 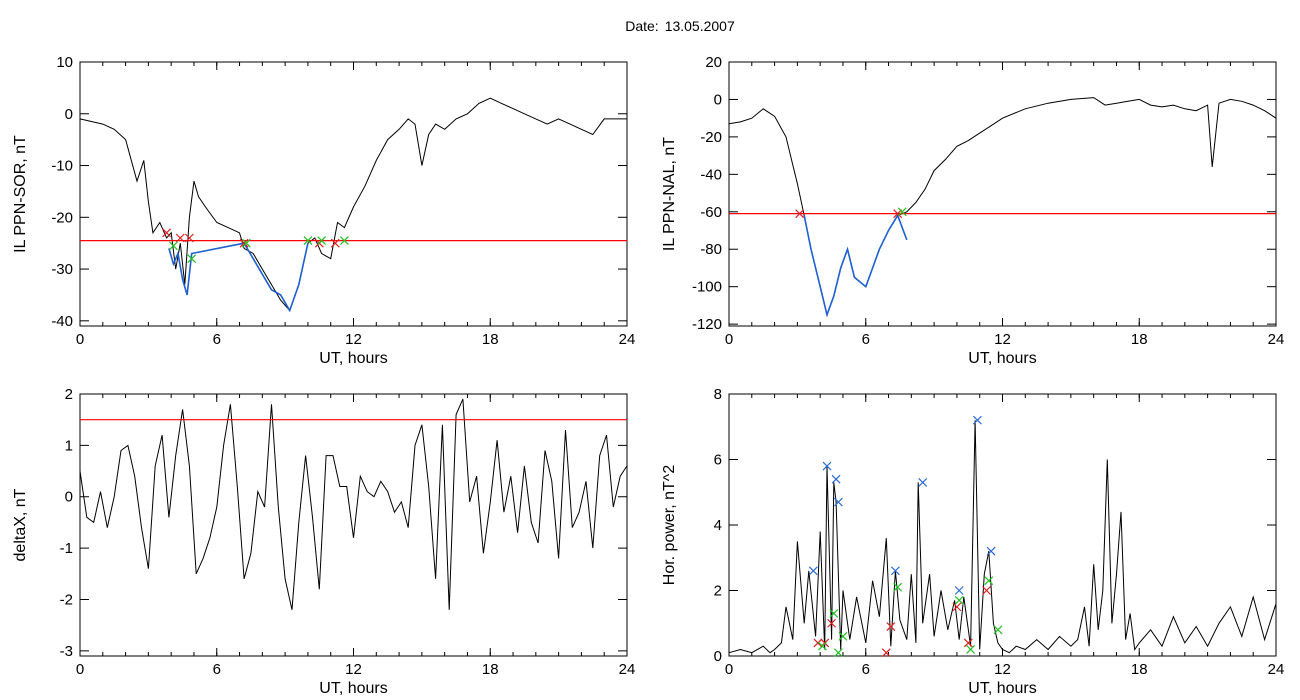 What do you see at coordinates (707, 287) in the screenshot?
I see `nal-y-tick-label: -100` at bounding box center [707, 287].